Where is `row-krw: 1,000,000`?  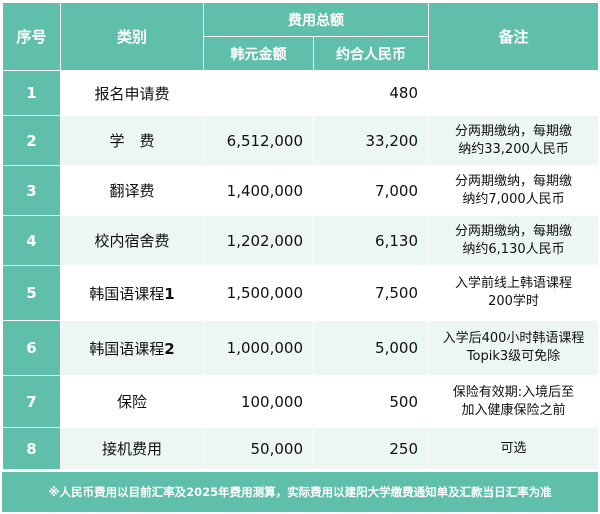
row-krw: 1,000,000 is located at coordinates (258, 348).